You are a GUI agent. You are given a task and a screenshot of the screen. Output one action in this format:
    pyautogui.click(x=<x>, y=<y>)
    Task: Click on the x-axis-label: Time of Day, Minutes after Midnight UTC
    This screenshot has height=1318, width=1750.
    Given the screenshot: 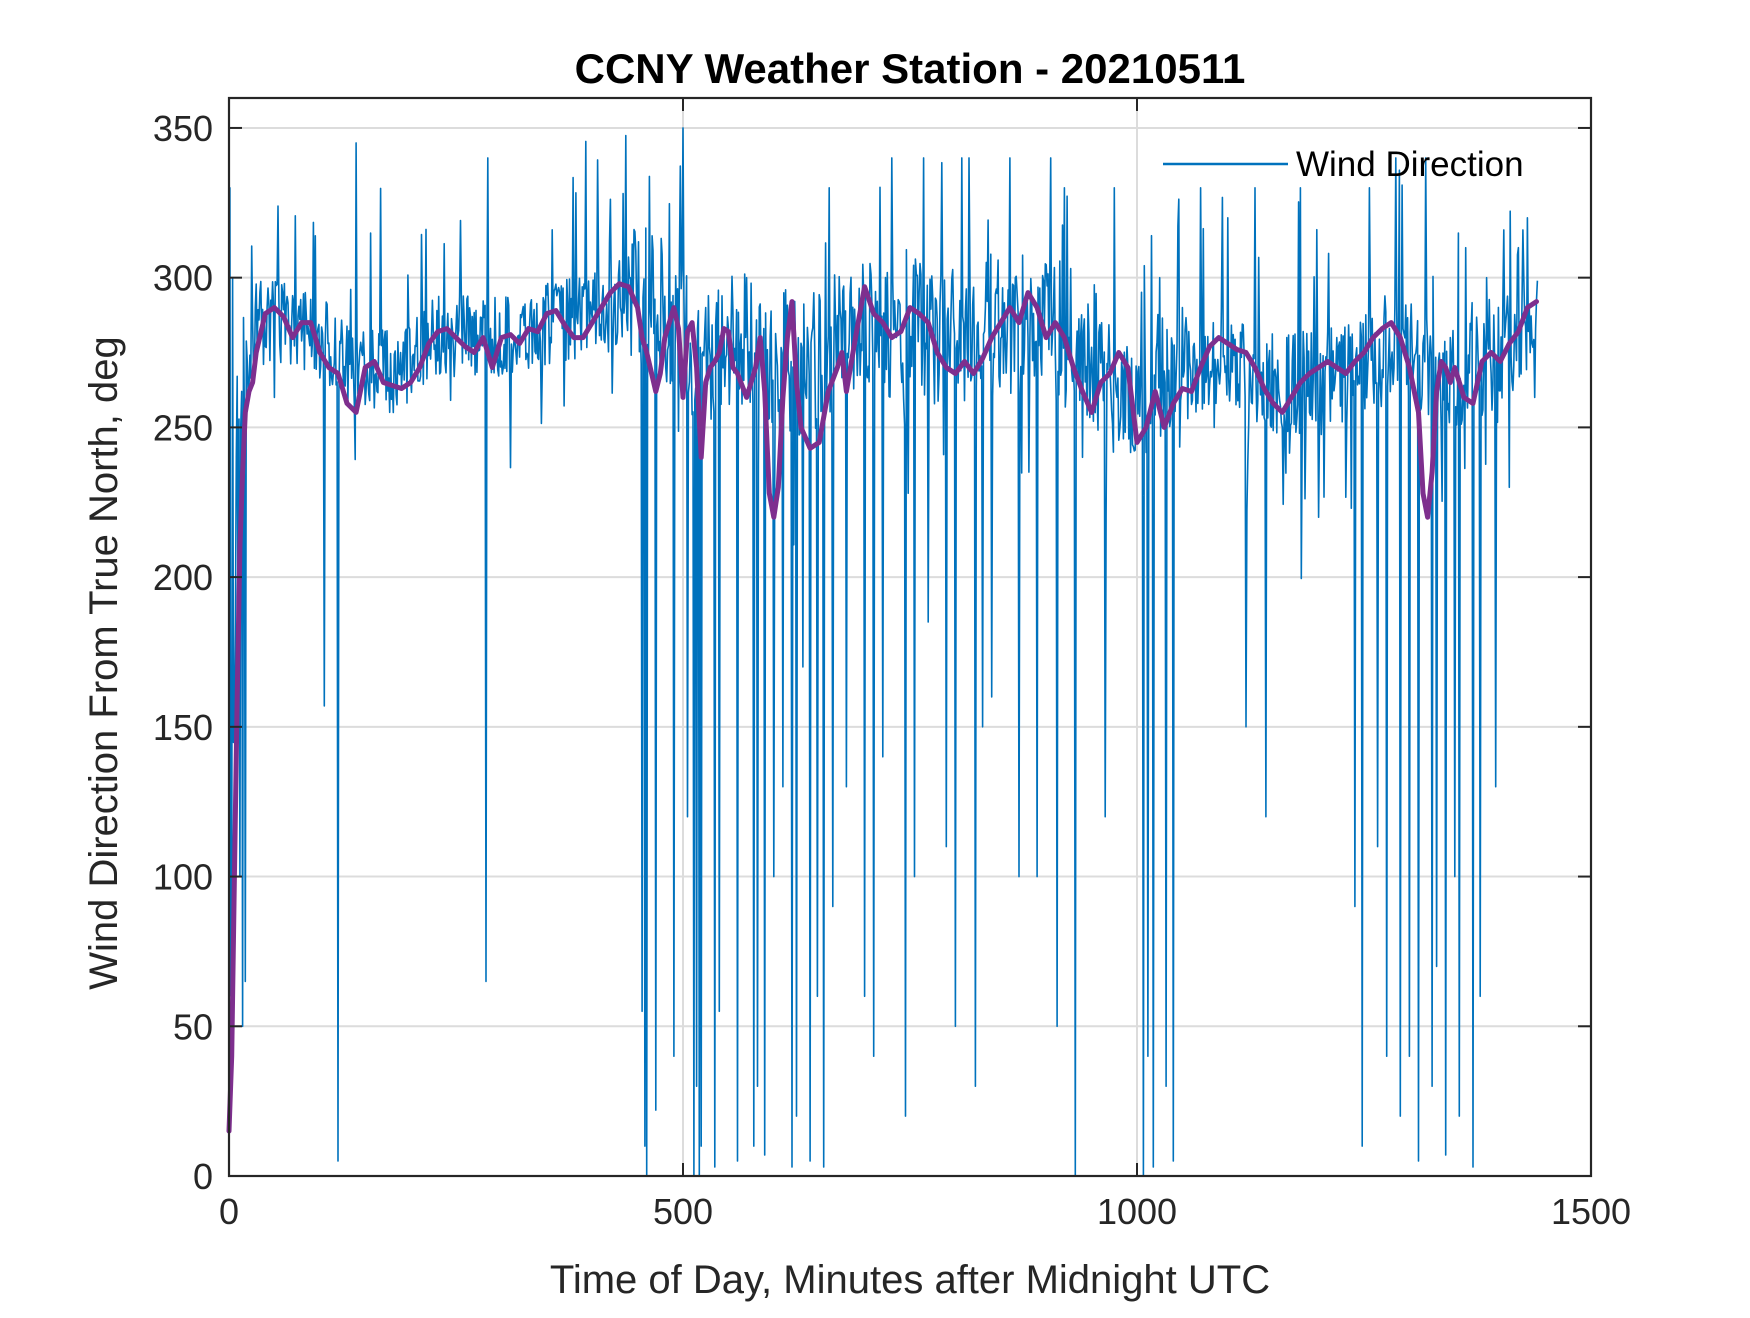 What is the action you would take?
    pyautogui.click(x=910, y=1280)
    